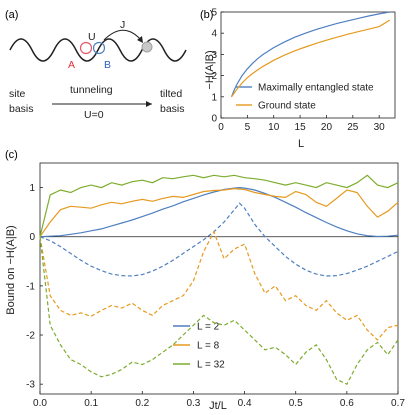 The image size is (415, 415). What do you see at coordinates (214, 119) in the screenshot?
I see `panel-b-ytick-label: 0` at bounding box center [214, 119].